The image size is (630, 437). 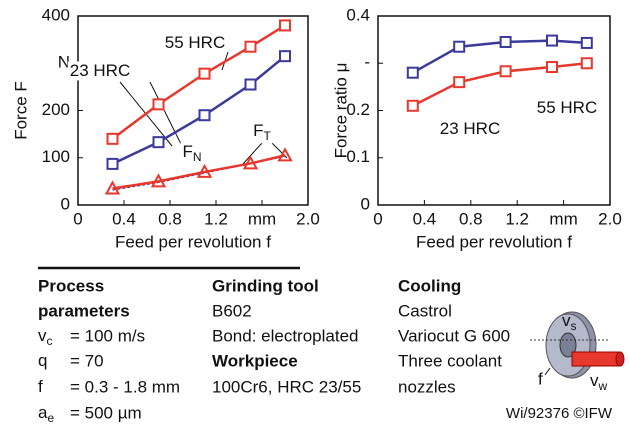 What do you see at coordinates (574, 326) in the screenshot?
I see `subscript: s` at bounding box center [574, 326].